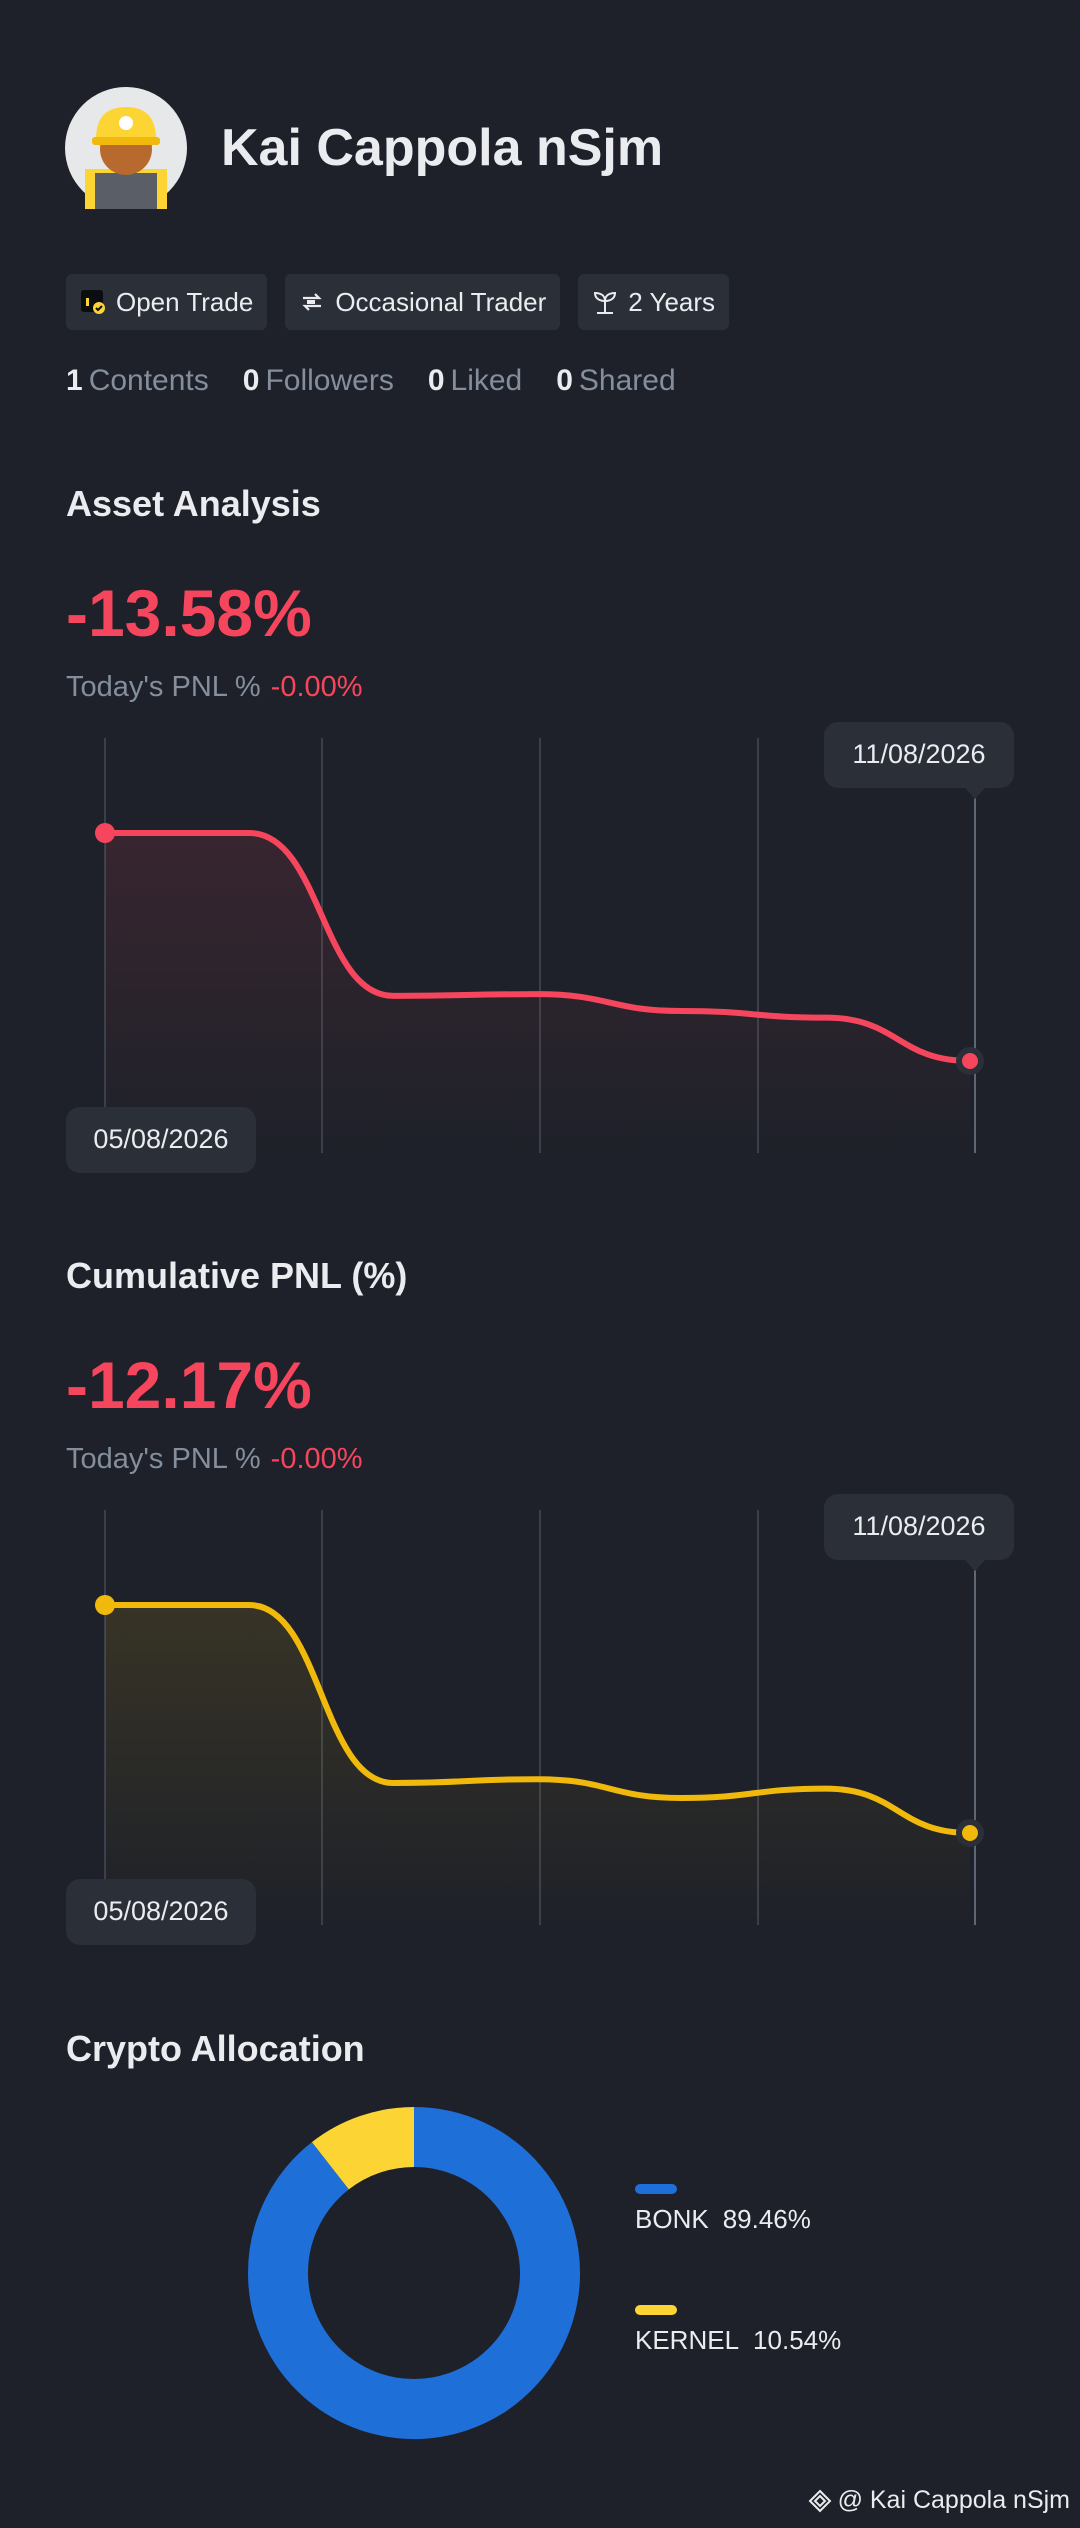 The image size is (1080, 2528). Describe the element at coordinates (486, 380) in the screenshot. I see `stat-label: Liked` at that location.